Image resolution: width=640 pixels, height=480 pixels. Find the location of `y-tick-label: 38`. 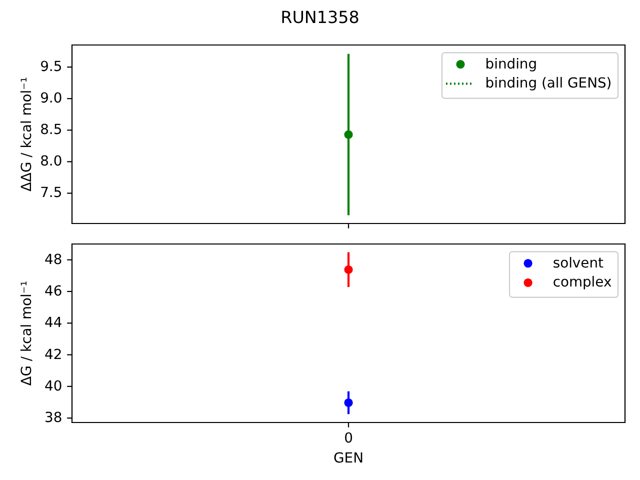

y-tick-label: 38 is located at coordinates (53, 418).